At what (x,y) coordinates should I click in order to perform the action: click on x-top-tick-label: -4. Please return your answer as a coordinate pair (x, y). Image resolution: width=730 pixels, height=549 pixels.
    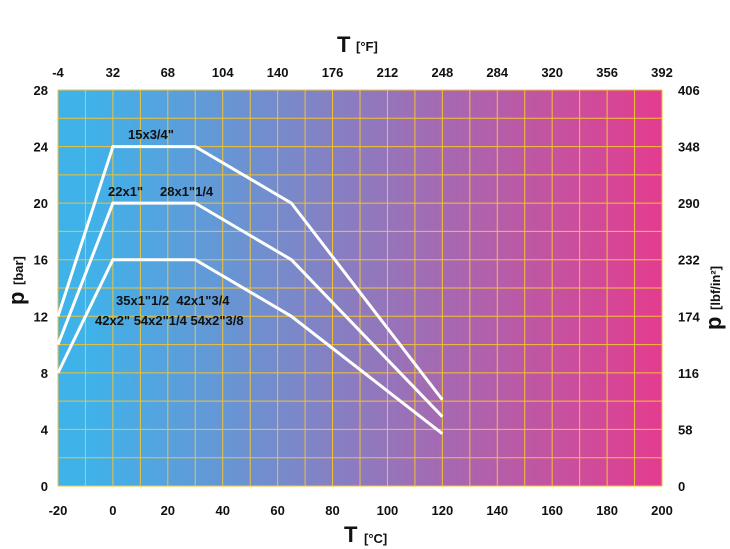
    Looking at the image, I should click on (58, 72).